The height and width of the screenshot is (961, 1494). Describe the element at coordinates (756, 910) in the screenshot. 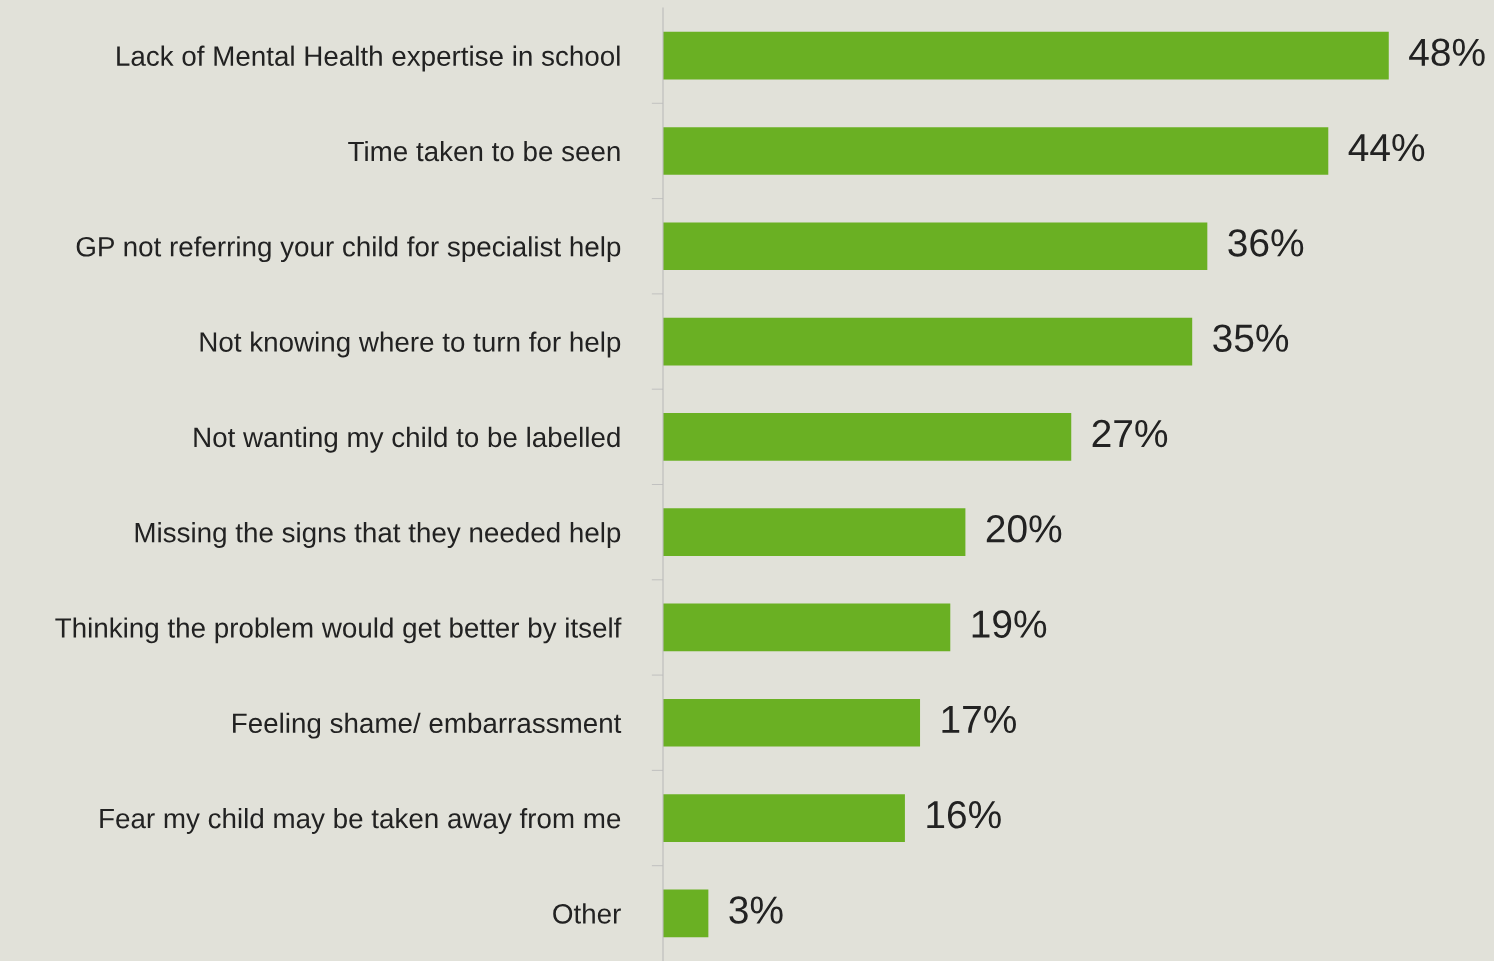

I see `data-label: 3%` at that location.